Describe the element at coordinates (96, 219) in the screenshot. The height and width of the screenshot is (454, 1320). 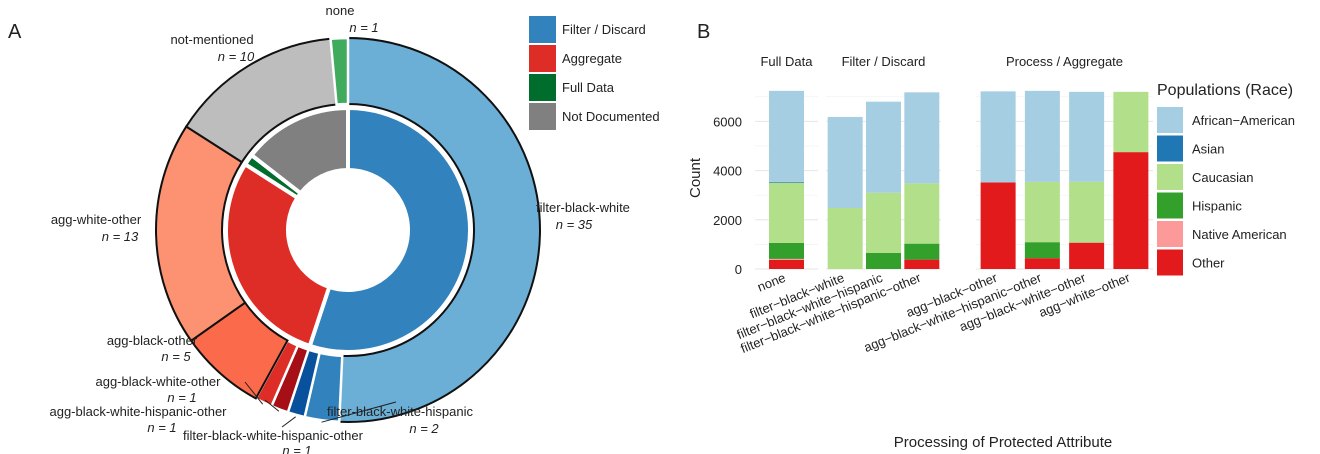
I see `outer-label-agg-white-other: agg-white-other` at that location.